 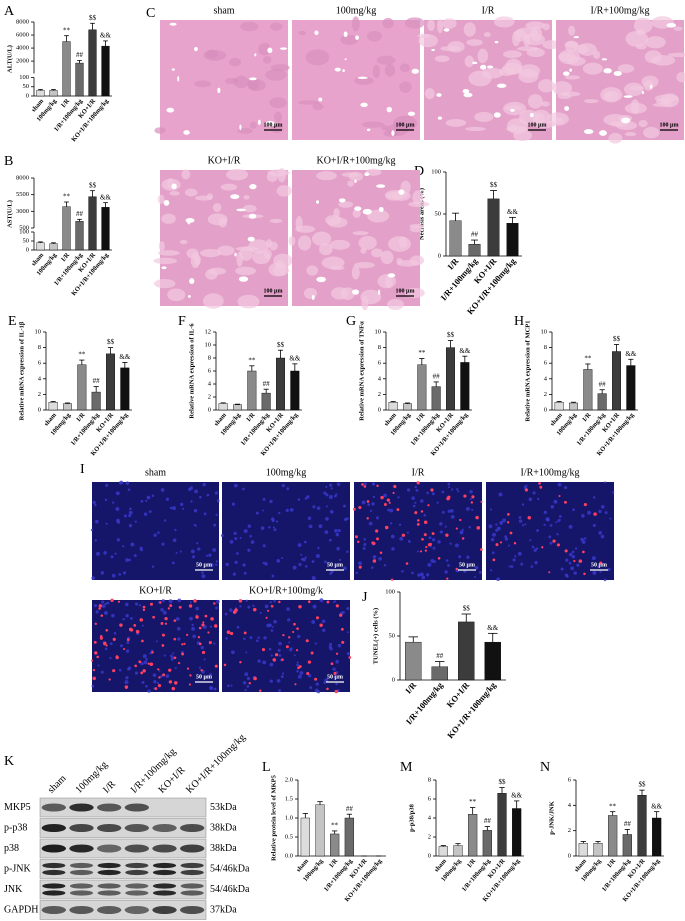 I want to click on significance-mark: $$, so click(x=281, y=345).